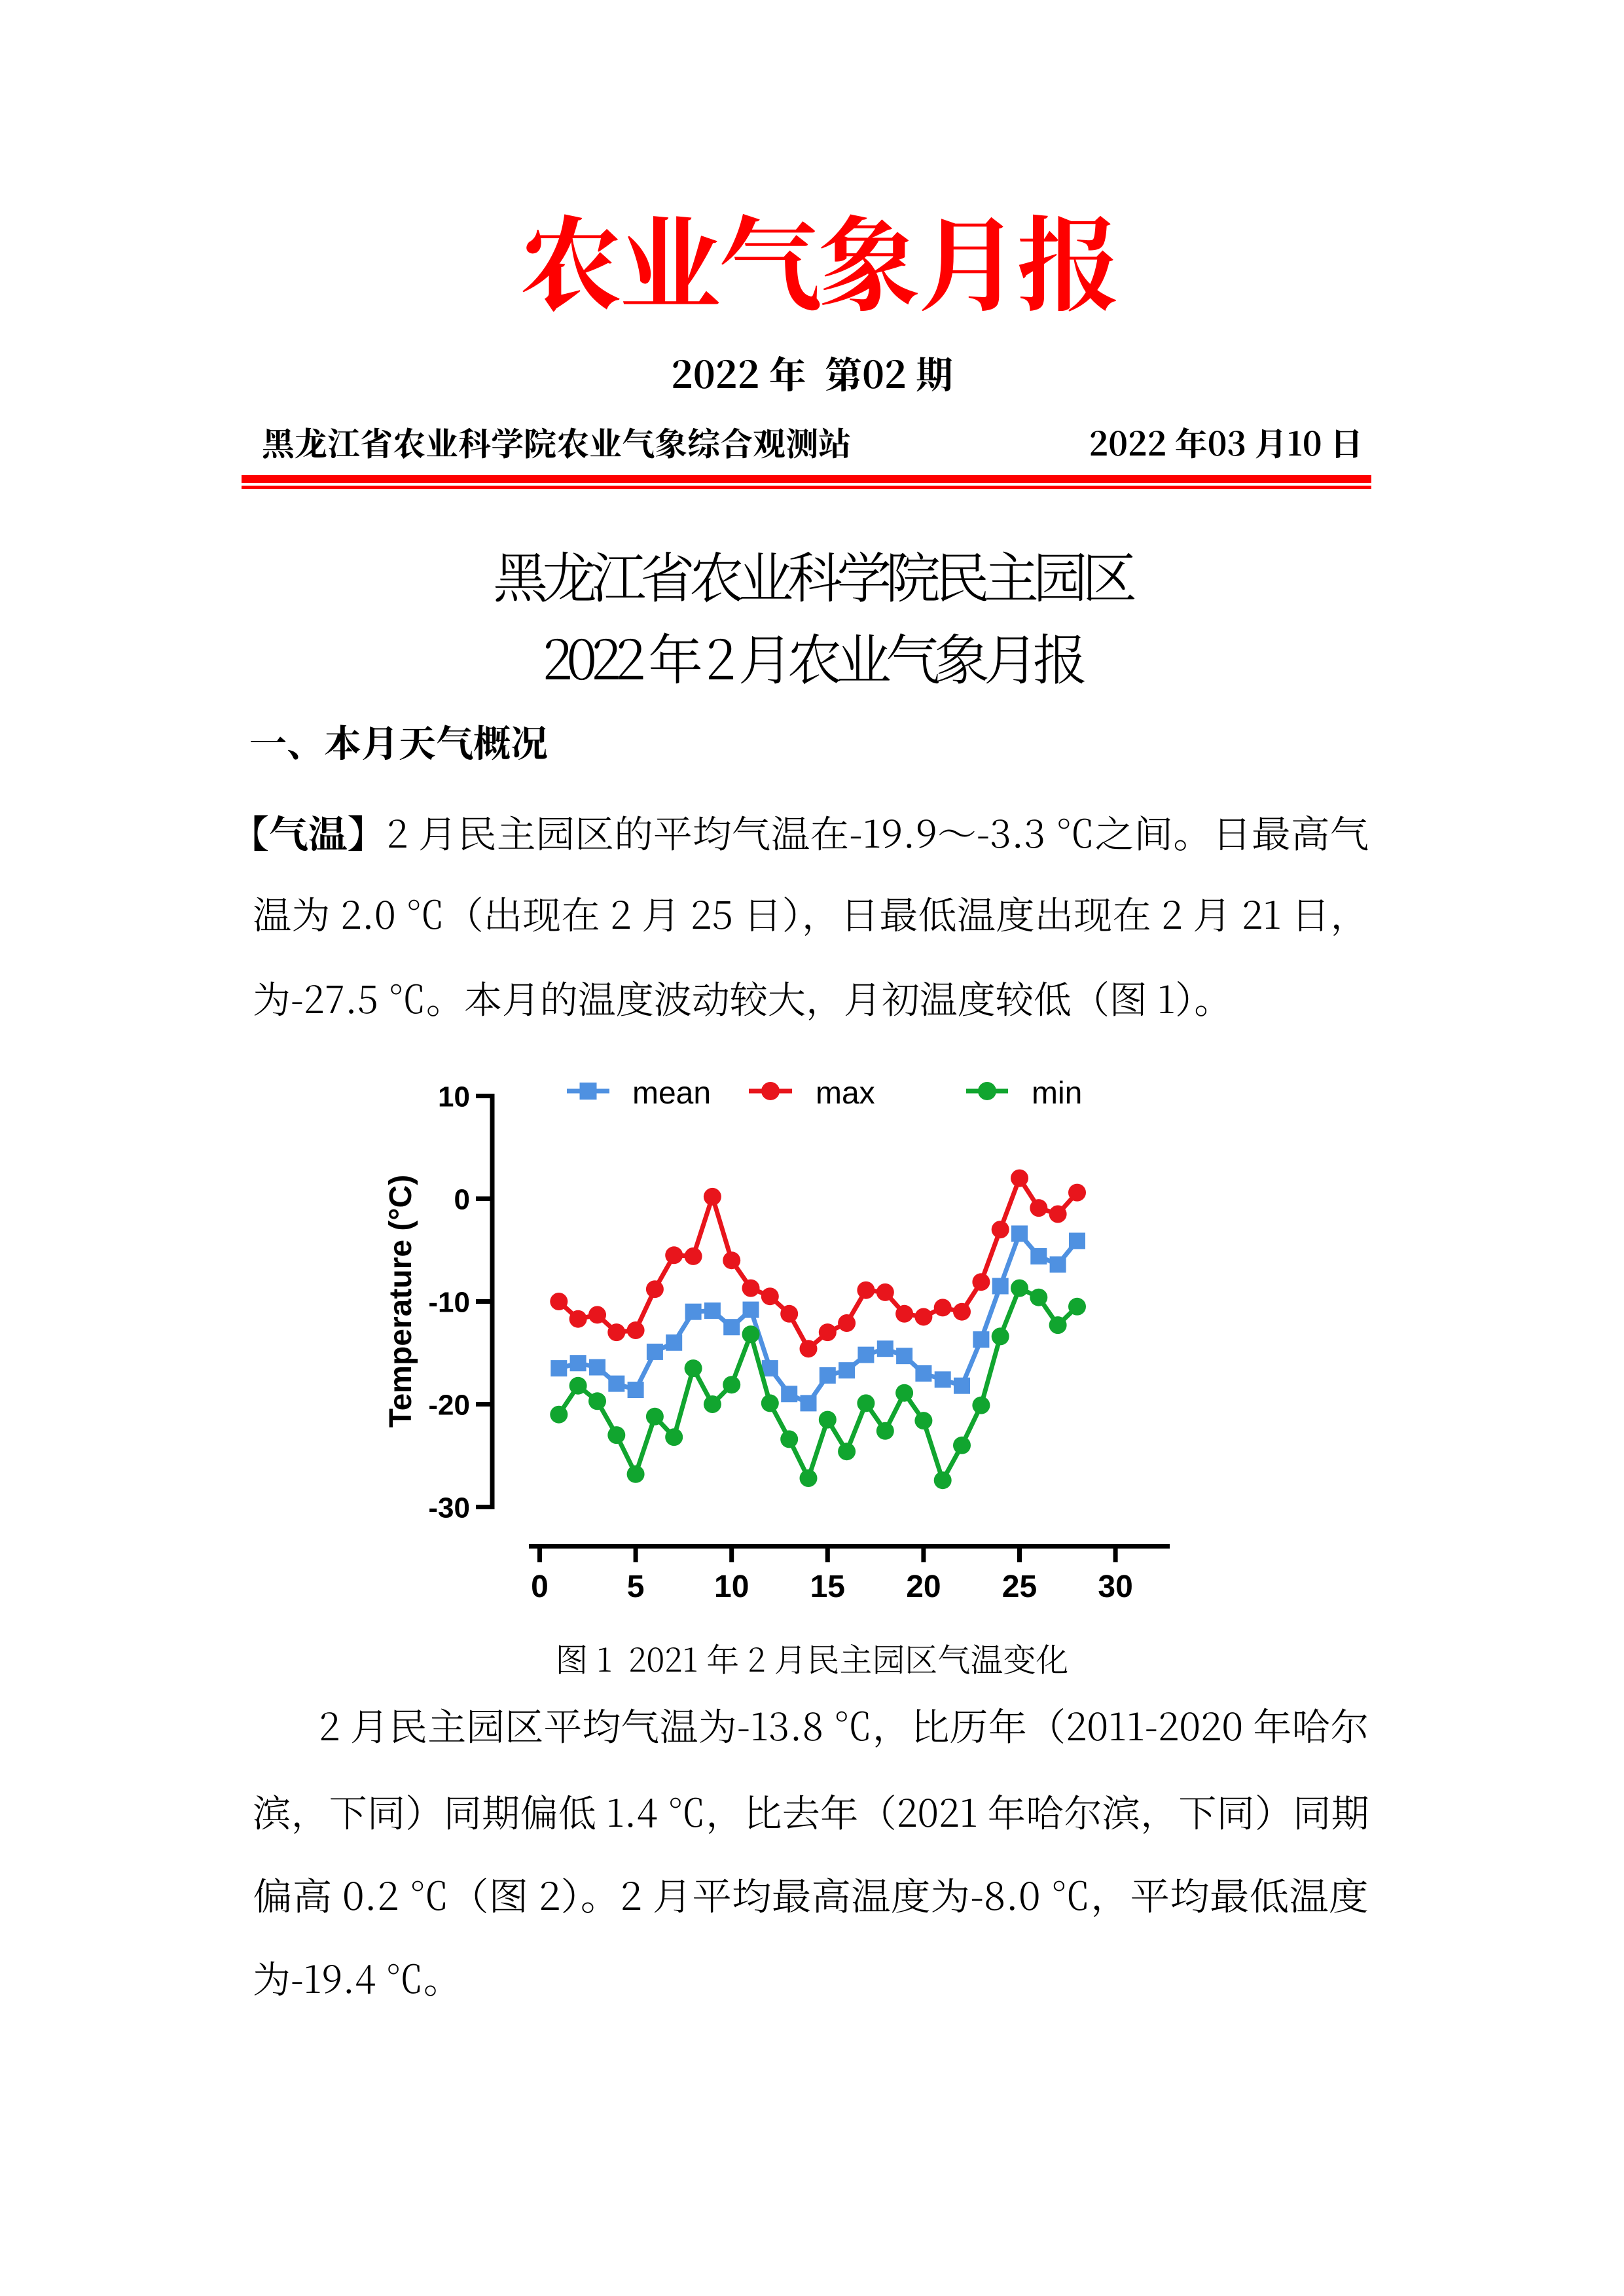  Describe the element at coordinates (671, 1093) in the screenshot. I see `svg-text: mean` at that location.